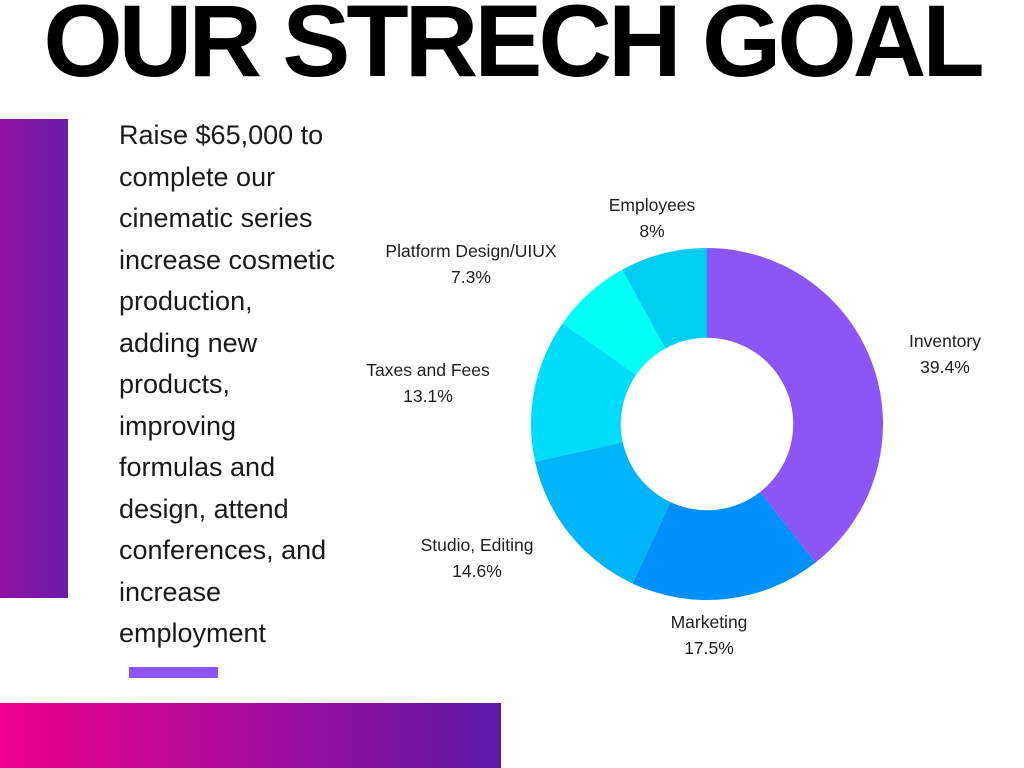 Image resolution: width=1024 pixels, height=768 pixels. Describe the element at coordinates (477, 558) in the screenshot. I see `chart-label-studio-editing: Studio, Editing 14.6%` at that location.